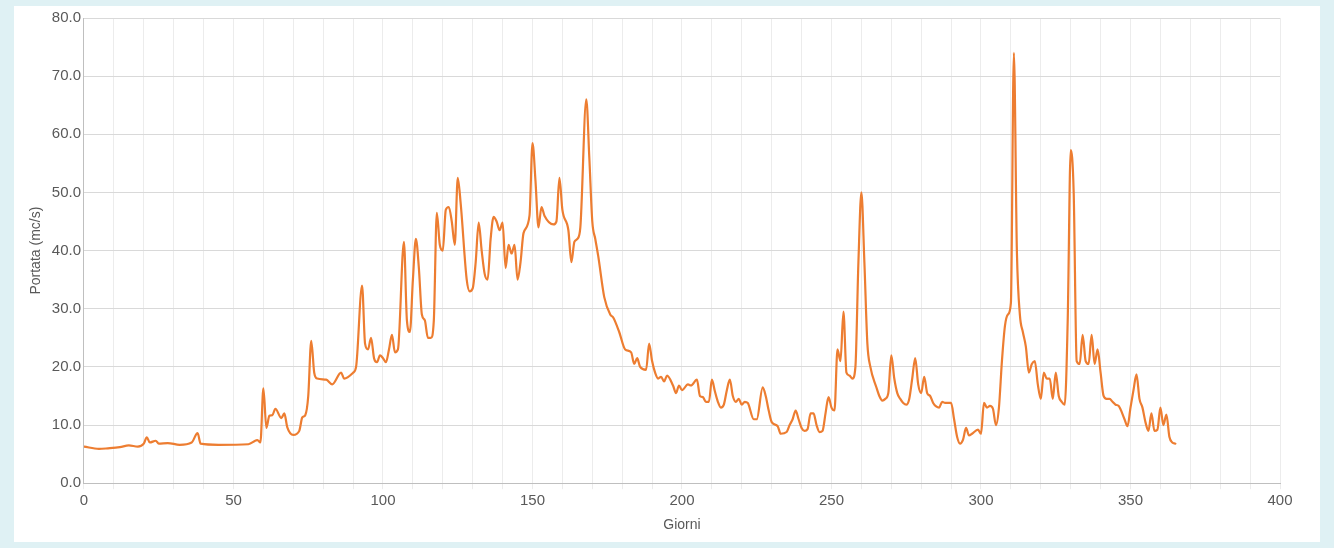 This screenshot has height=548, width=1334. Describe the element at coordinates (66, 249) in the screenshot. I see `y-tick-label: 40.0` at that location.